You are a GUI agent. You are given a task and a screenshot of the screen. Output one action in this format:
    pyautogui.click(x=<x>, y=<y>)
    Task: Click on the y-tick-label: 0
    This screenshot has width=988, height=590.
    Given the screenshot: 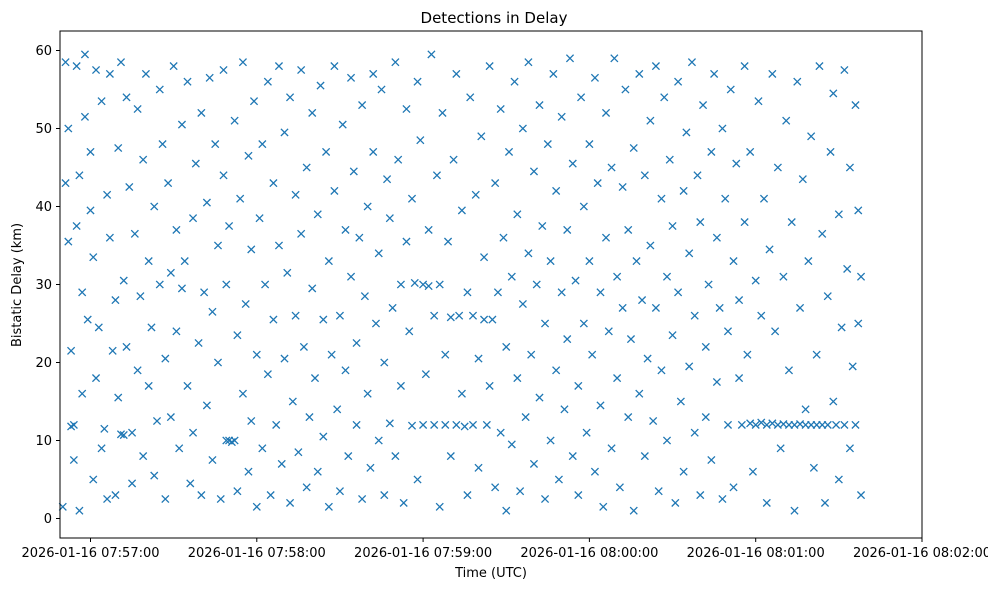 What is the action you would take?
    pyautogui.click(x=48, y=519)
    